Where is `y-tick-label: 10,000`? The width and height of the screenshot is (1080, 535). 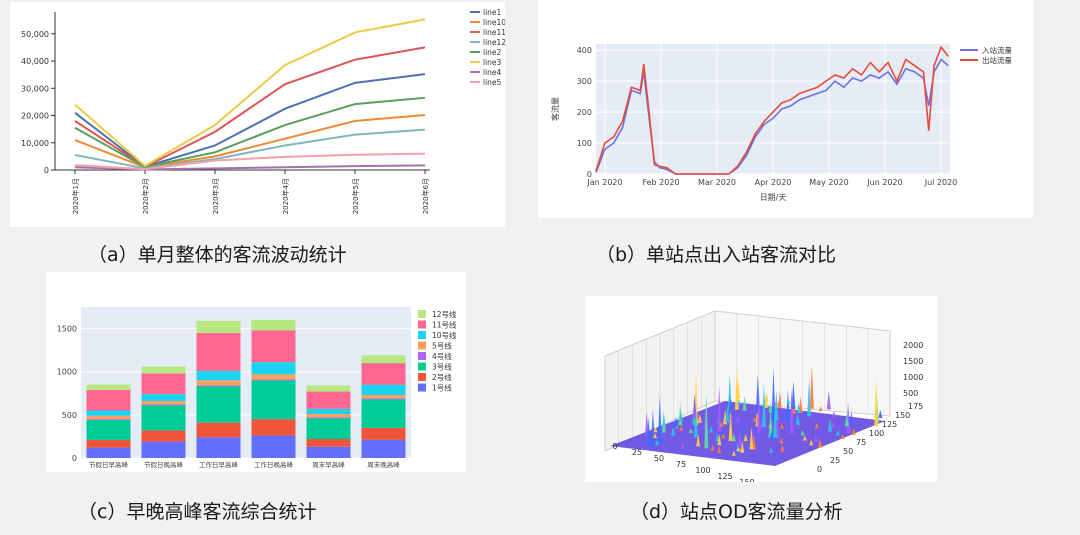
y-tick-label: 10,000 is located at coordinates (35, 143).